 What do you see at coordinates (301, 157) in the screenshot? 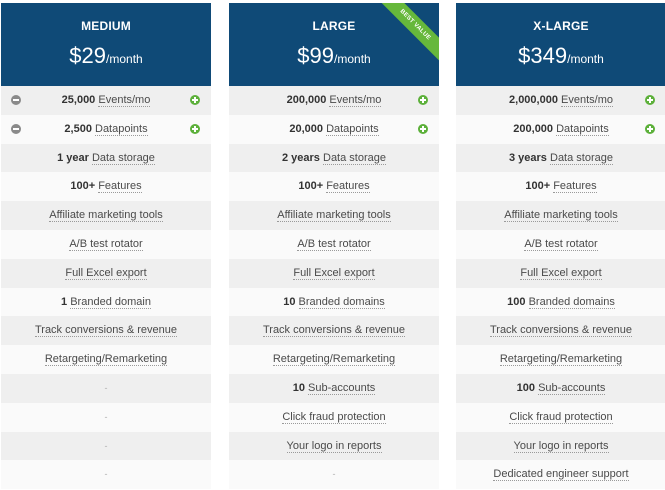
I see `feature-quantity: 2 years` at bounding box center [301, 157].